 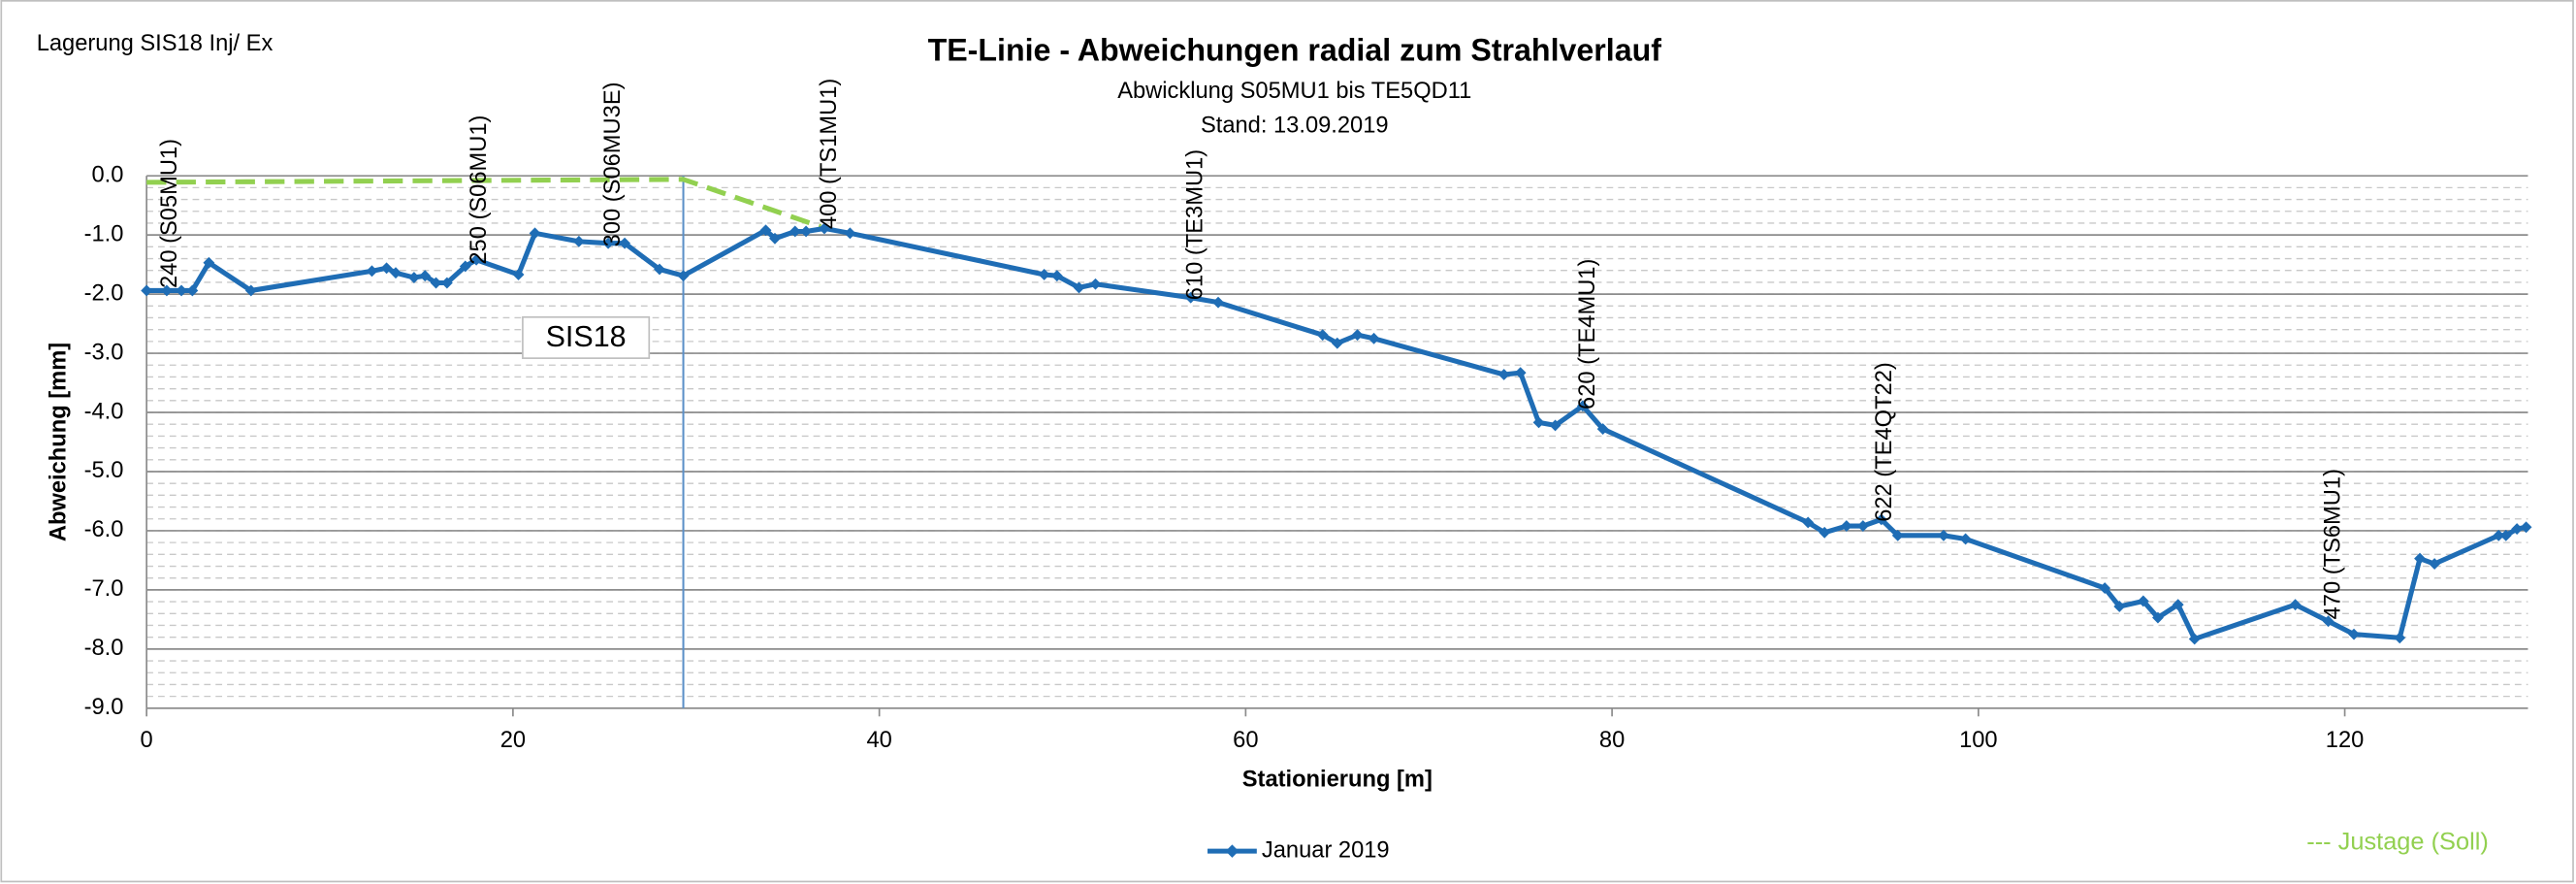 What do you see at coordinates (104, 529) in the screenshot?
I see `y-tick-label: -6.0` at bounding box center [104, 529].